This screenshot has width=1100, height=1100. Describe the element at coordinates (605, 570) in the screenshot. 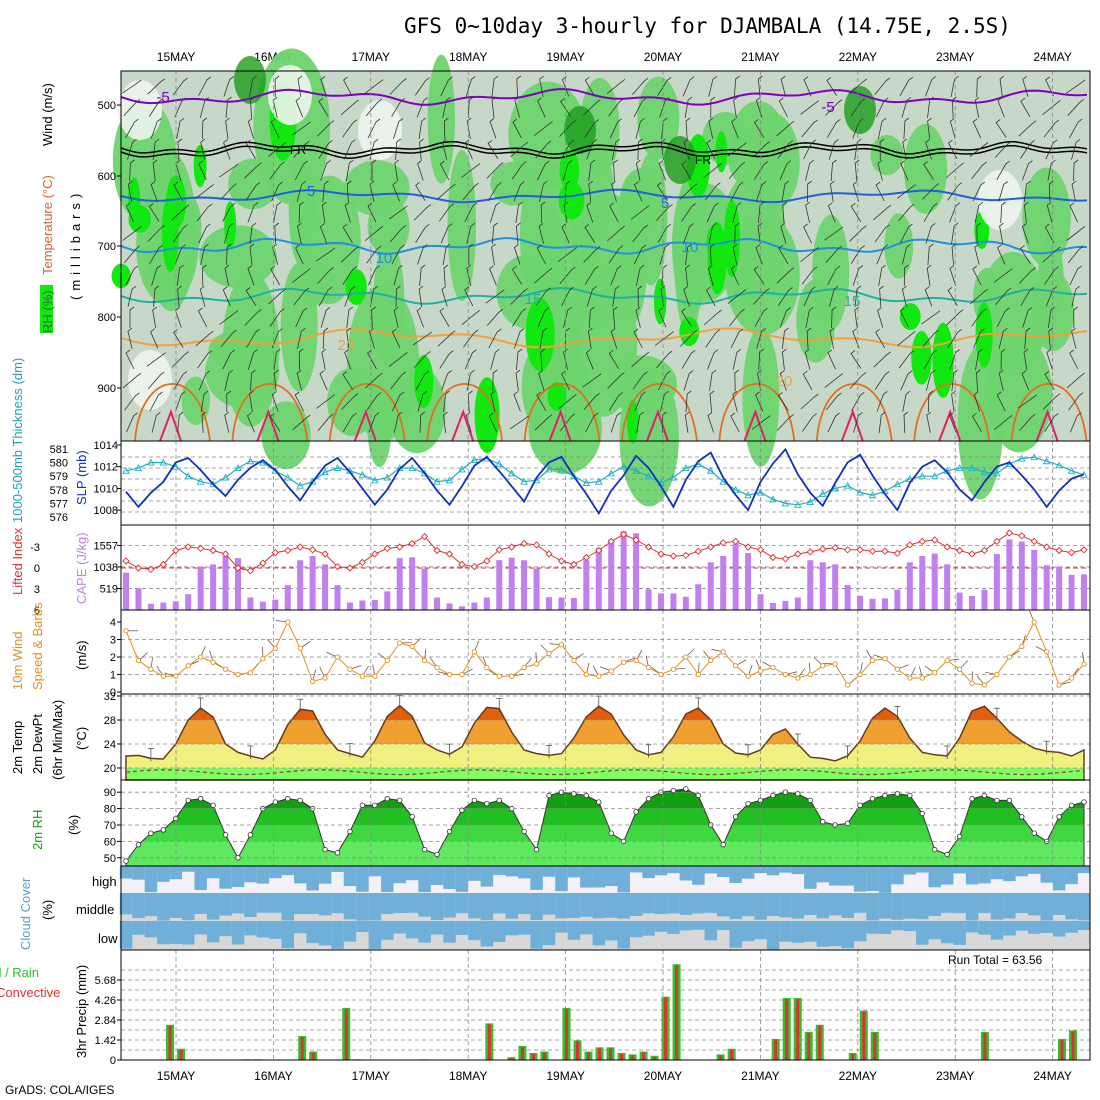

I see `cape-bars` at that location.